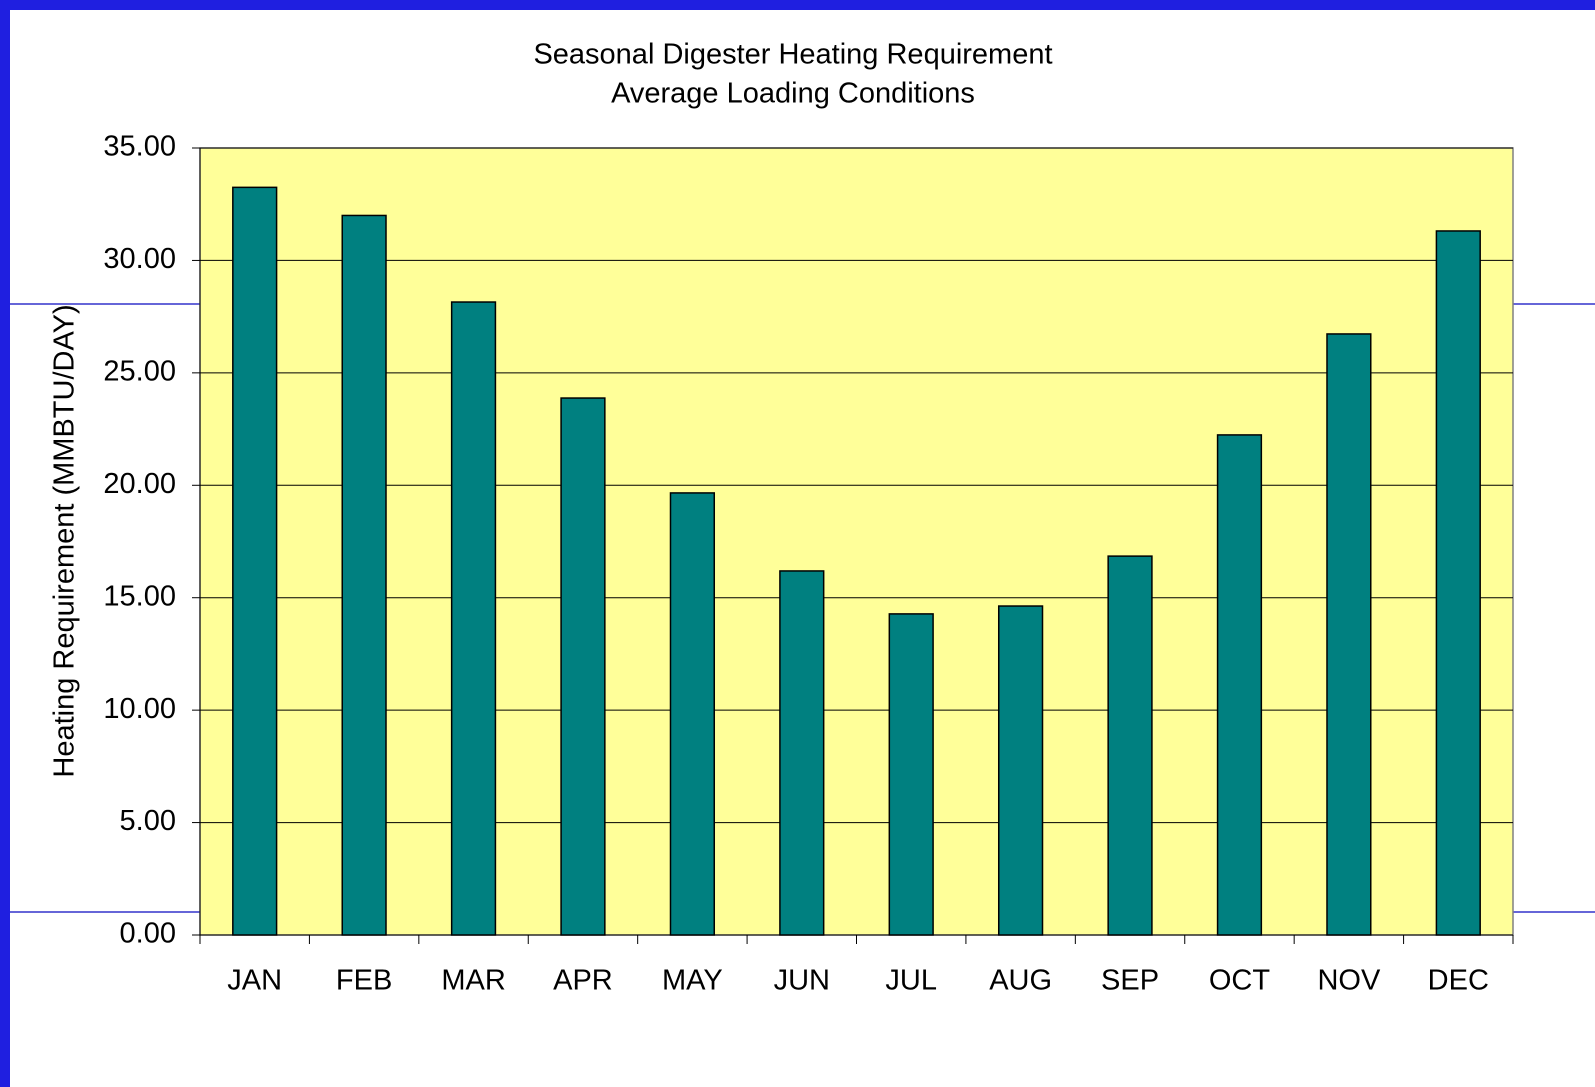 This screenshot has width=1595, height=1087. I want to click on x-tick-label: MAR, so click(473, 981).